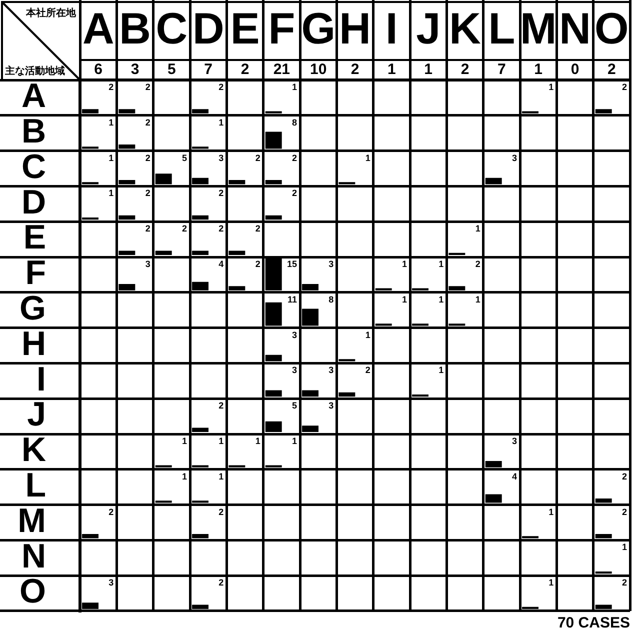  I want to click on y-tick-label: O, so click(33, 591).